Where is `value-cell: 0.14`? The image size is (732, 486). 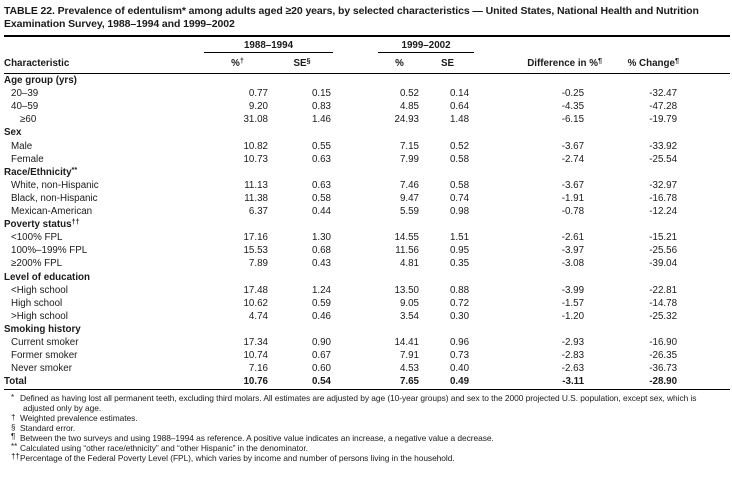
value-cell: 0.14 is located at coordinates (459, 94).